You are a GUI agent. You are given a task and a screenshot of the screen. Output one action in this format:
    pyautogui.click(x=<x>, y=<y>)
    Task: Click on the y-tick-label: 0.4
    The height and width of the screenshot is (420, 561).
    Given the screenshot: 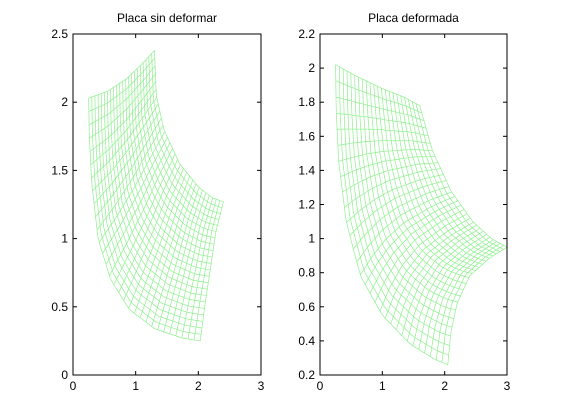 What is the action you would take?
    pyautogui.click(x=306, y=341)
    